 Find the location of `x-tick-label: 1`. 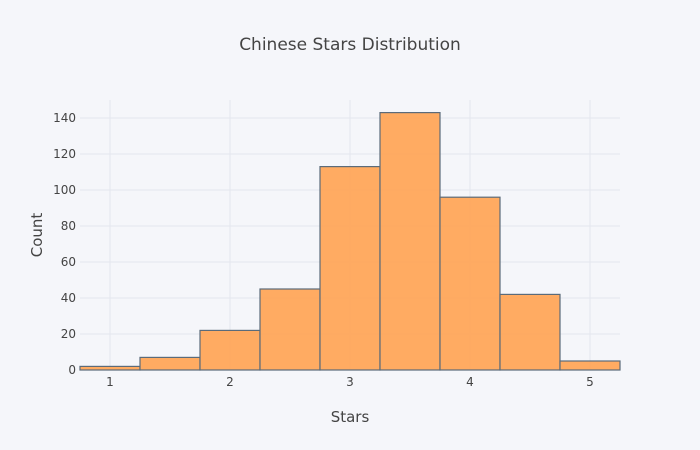

x-tick-label: 1 is located at coordinates (110, 382).